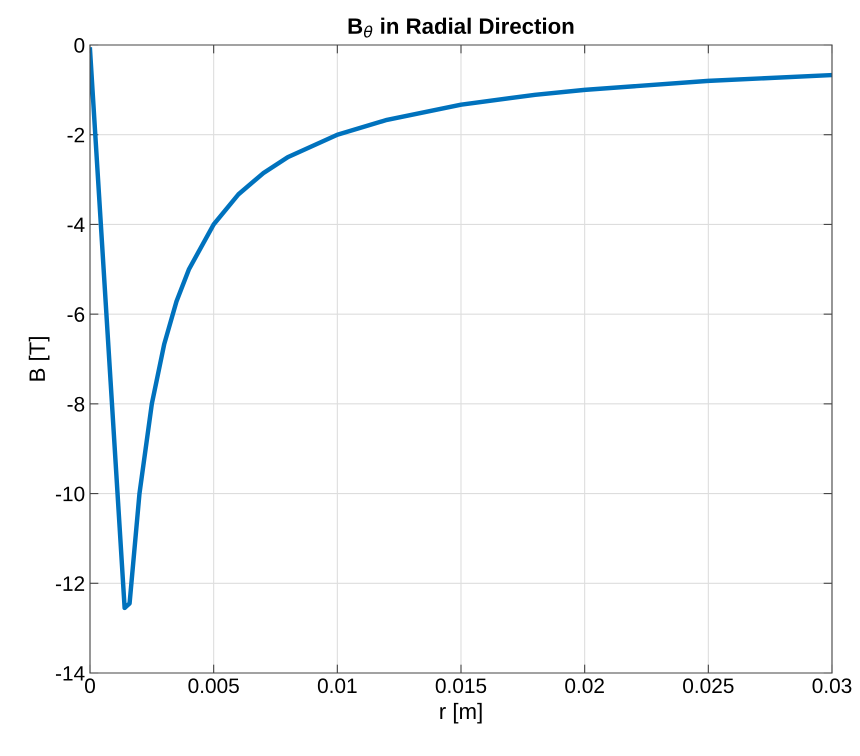  What do you see at coordinates (708, 686) in the screenshot?
I see `x-tick-label: 0.025` at bounding box center [708, 686].